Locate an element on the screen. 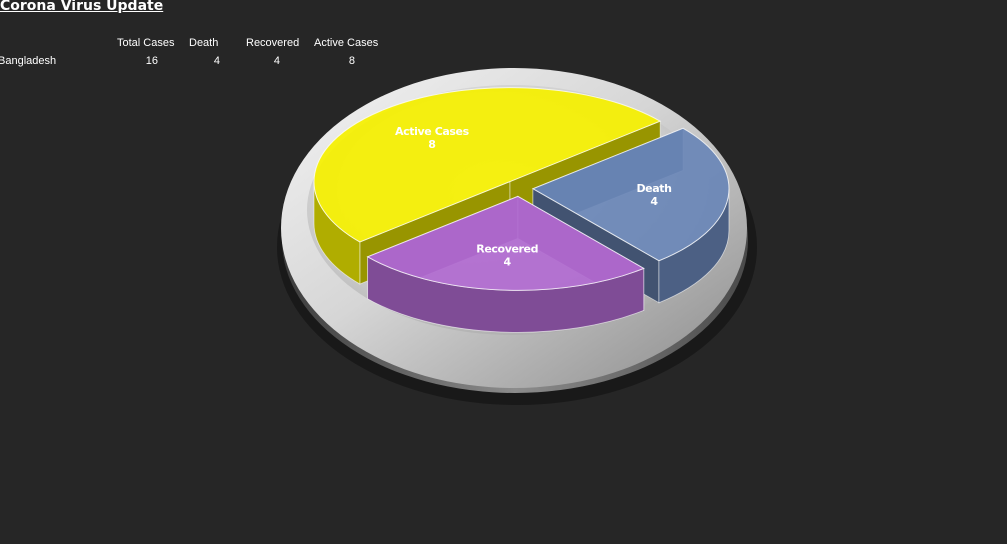 The width and height of the screenshot is (1007, 544). data-label-recovered-category: Recovered is located at coordinates (507, 248).